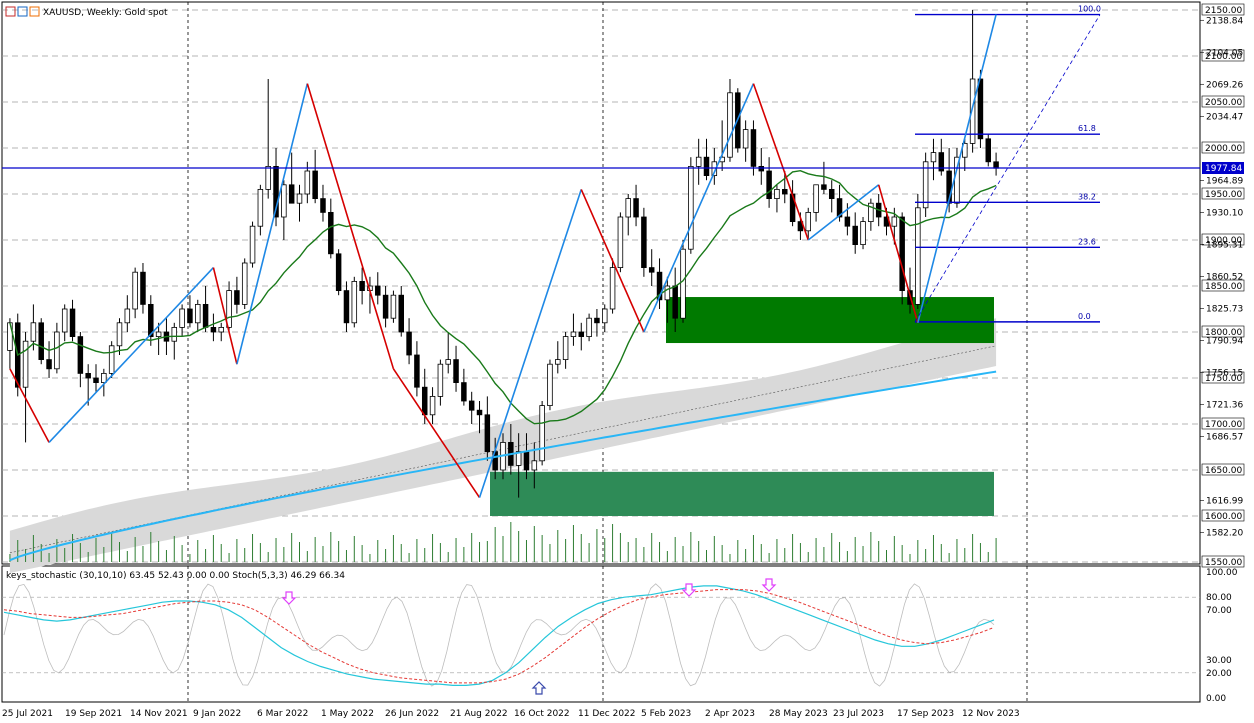  What do you see at coordinates (22, 11) in the screenshot?
I see `indicator-icon` at bounding box center [22, 11].